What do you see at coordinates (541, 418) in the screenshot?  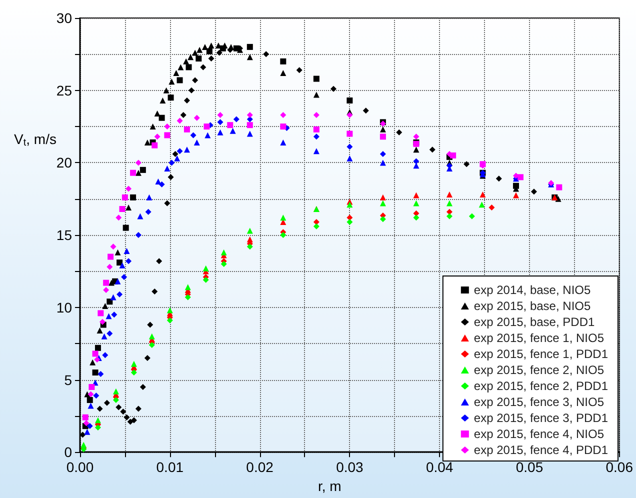 I see `legend-label: exp 2015, fence 3, PDD1` at bounding box center [541, 418].